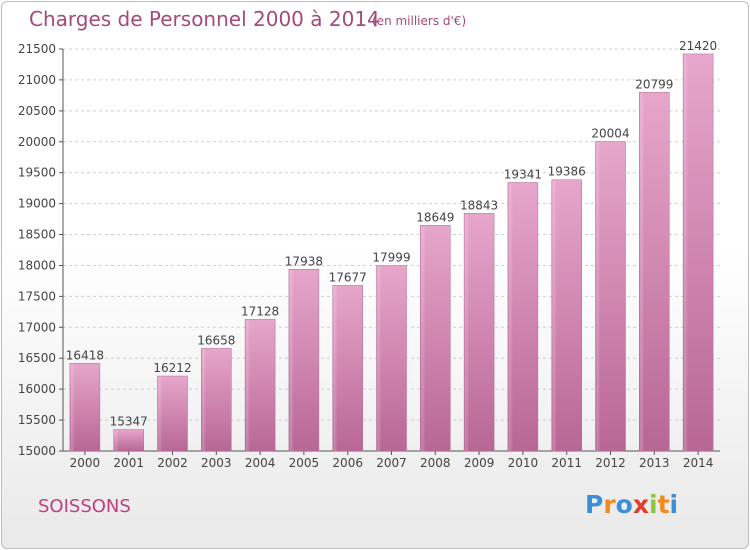 This screenshot has width=750, height=550. Describe the element at coordinates (85, 463) in the screenshot. I see `x-tick-label: 2000` at that location.